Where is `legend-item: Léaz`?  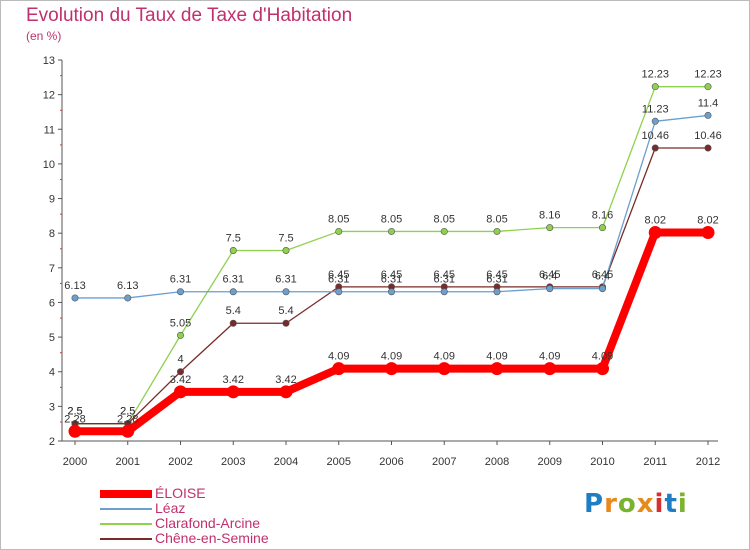 legend-item: Léaz is located at coordinates (250, 508).